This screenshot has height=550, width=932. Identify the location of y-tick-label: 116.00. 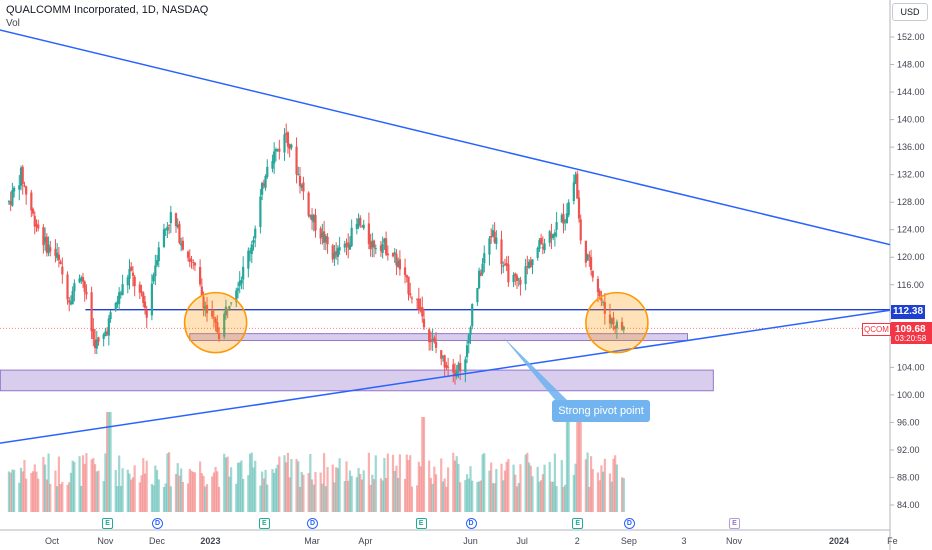
(910, 285).